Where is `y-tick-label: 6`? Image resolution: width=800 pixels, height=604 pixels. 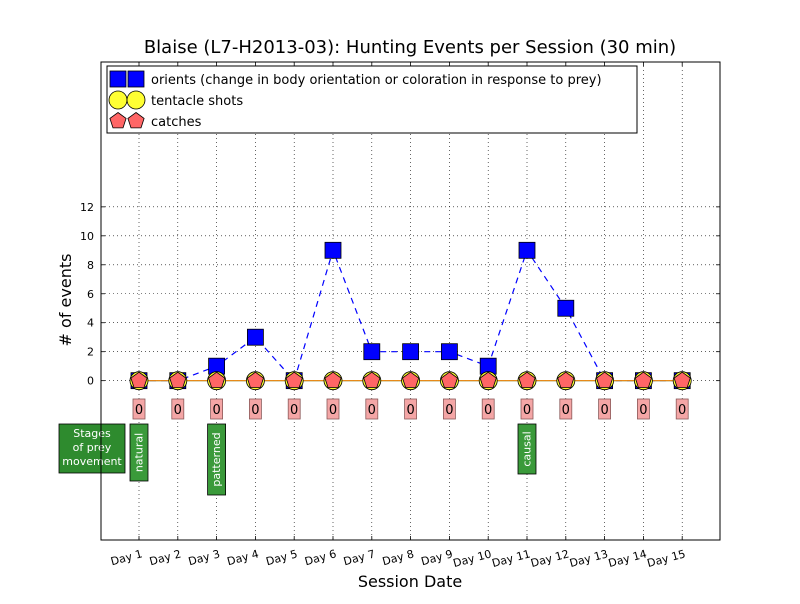
y-tick-label: 6 is located at coordinates (90, 294).